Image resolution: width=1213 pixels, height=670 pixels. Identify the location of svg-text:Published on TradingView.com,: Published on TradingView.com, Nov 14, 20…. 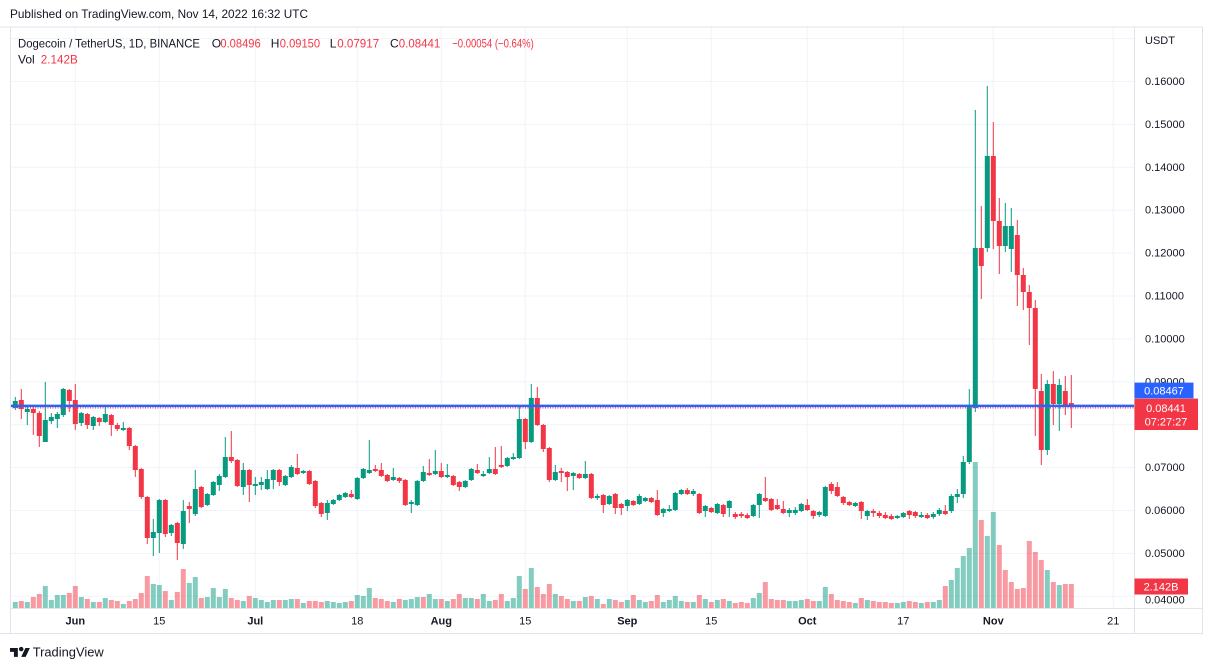
(159, 14).